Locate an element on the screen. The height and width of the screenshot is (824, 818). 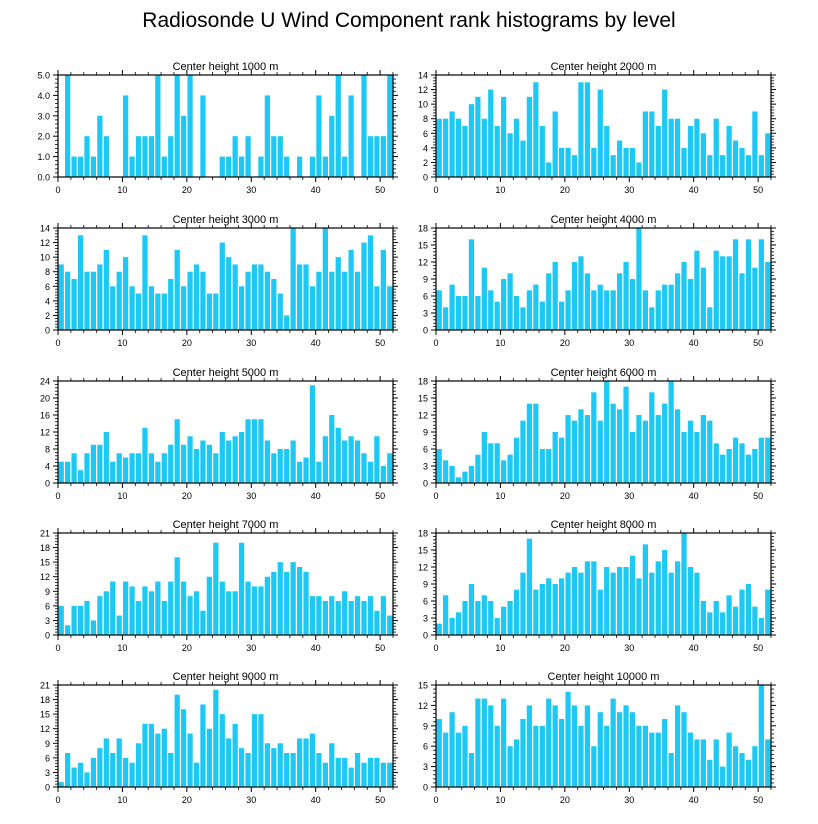
y-tick-label: 4 is located at coordinates (425, 148).